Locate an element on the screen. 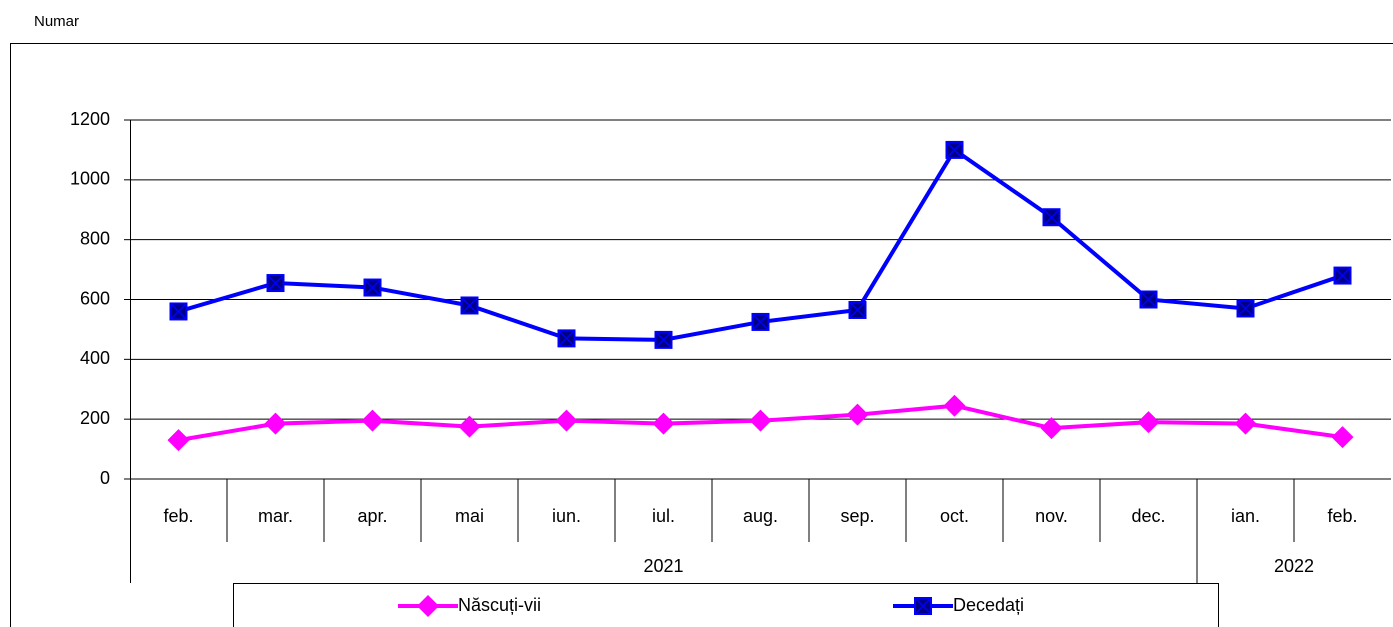 The height and width of the screenshot is (627, 1393). year-label: 2022 is located at coordinates (1294, 566).